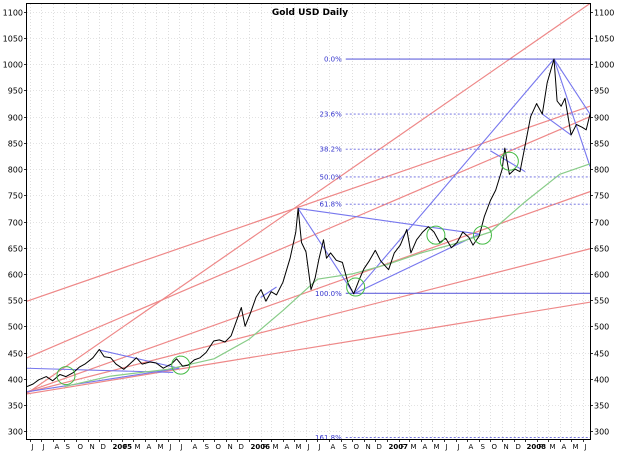  Describe the element at coordinates (123, 447) in the screenshot. I see `x-tick-label: 2005` at that location.